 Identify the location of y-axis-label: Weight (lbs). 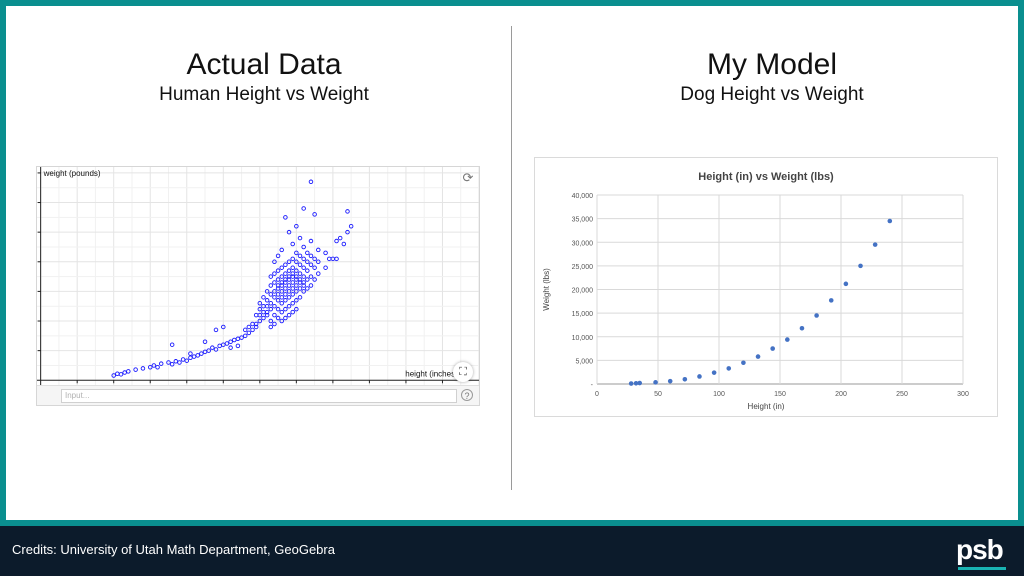
(546, 289).